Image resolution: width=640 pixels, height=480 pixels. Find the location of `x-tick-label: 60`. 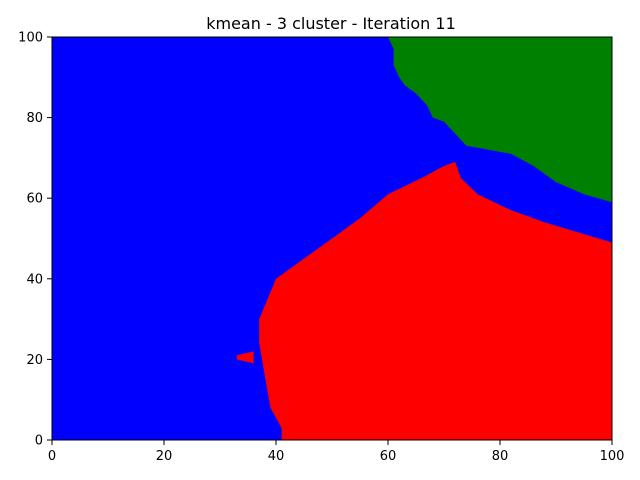

x-tick-label: 60 is located at coordinates (388, 456).